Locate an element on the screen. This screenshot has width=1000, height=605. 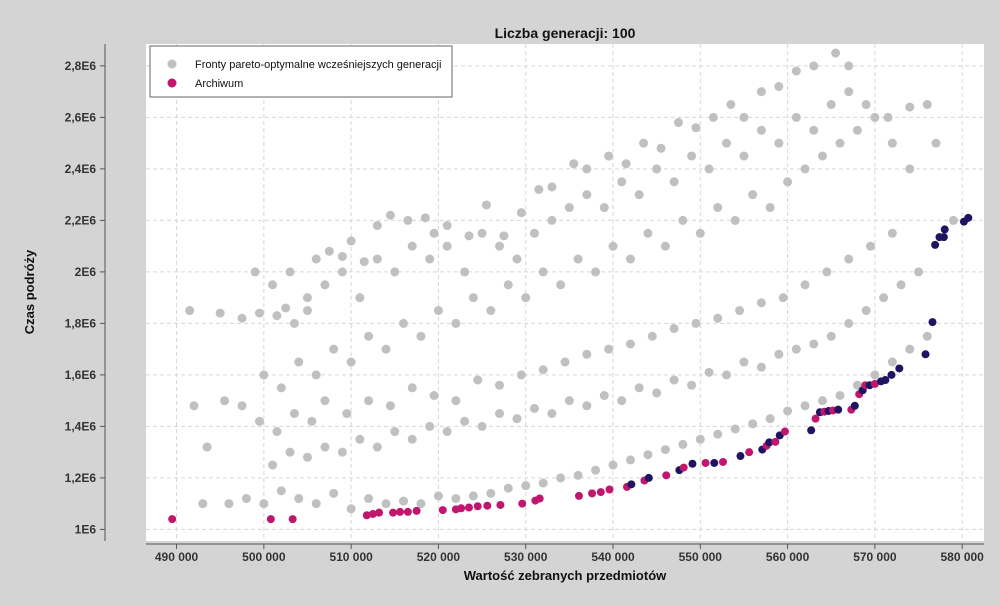
x-axis-title: Wartość zebranych przedmiotów is located at coordinates (565, 575).